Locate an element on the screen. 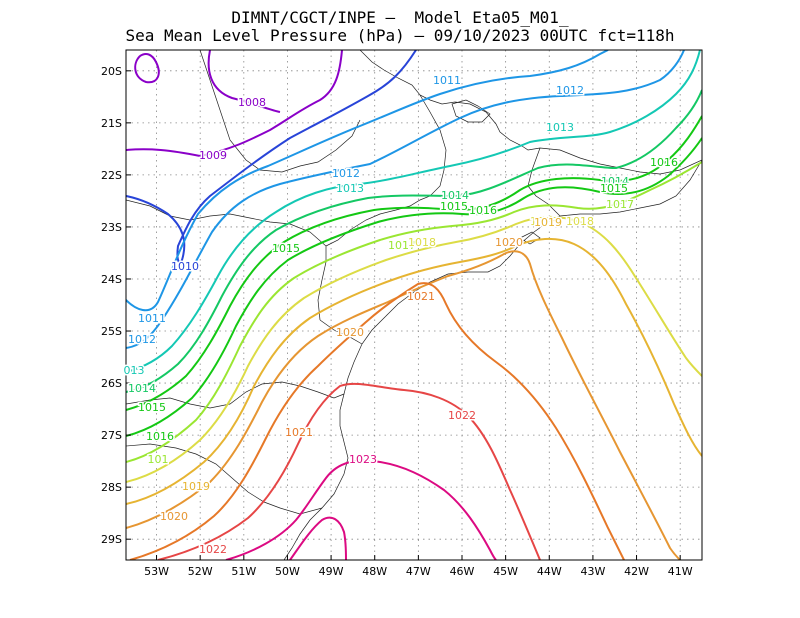 Image resolution: width=800 pixels, height=618 pixels. y-tick-label: 29S is located at coordinates (111, 539).